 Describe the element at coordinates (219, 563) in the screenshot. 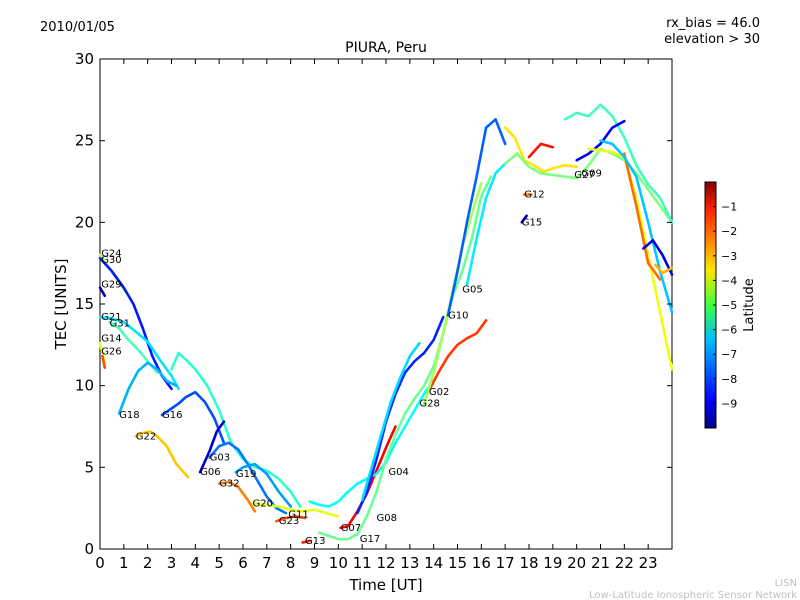

I see `x-tick-label: 5` at that location.